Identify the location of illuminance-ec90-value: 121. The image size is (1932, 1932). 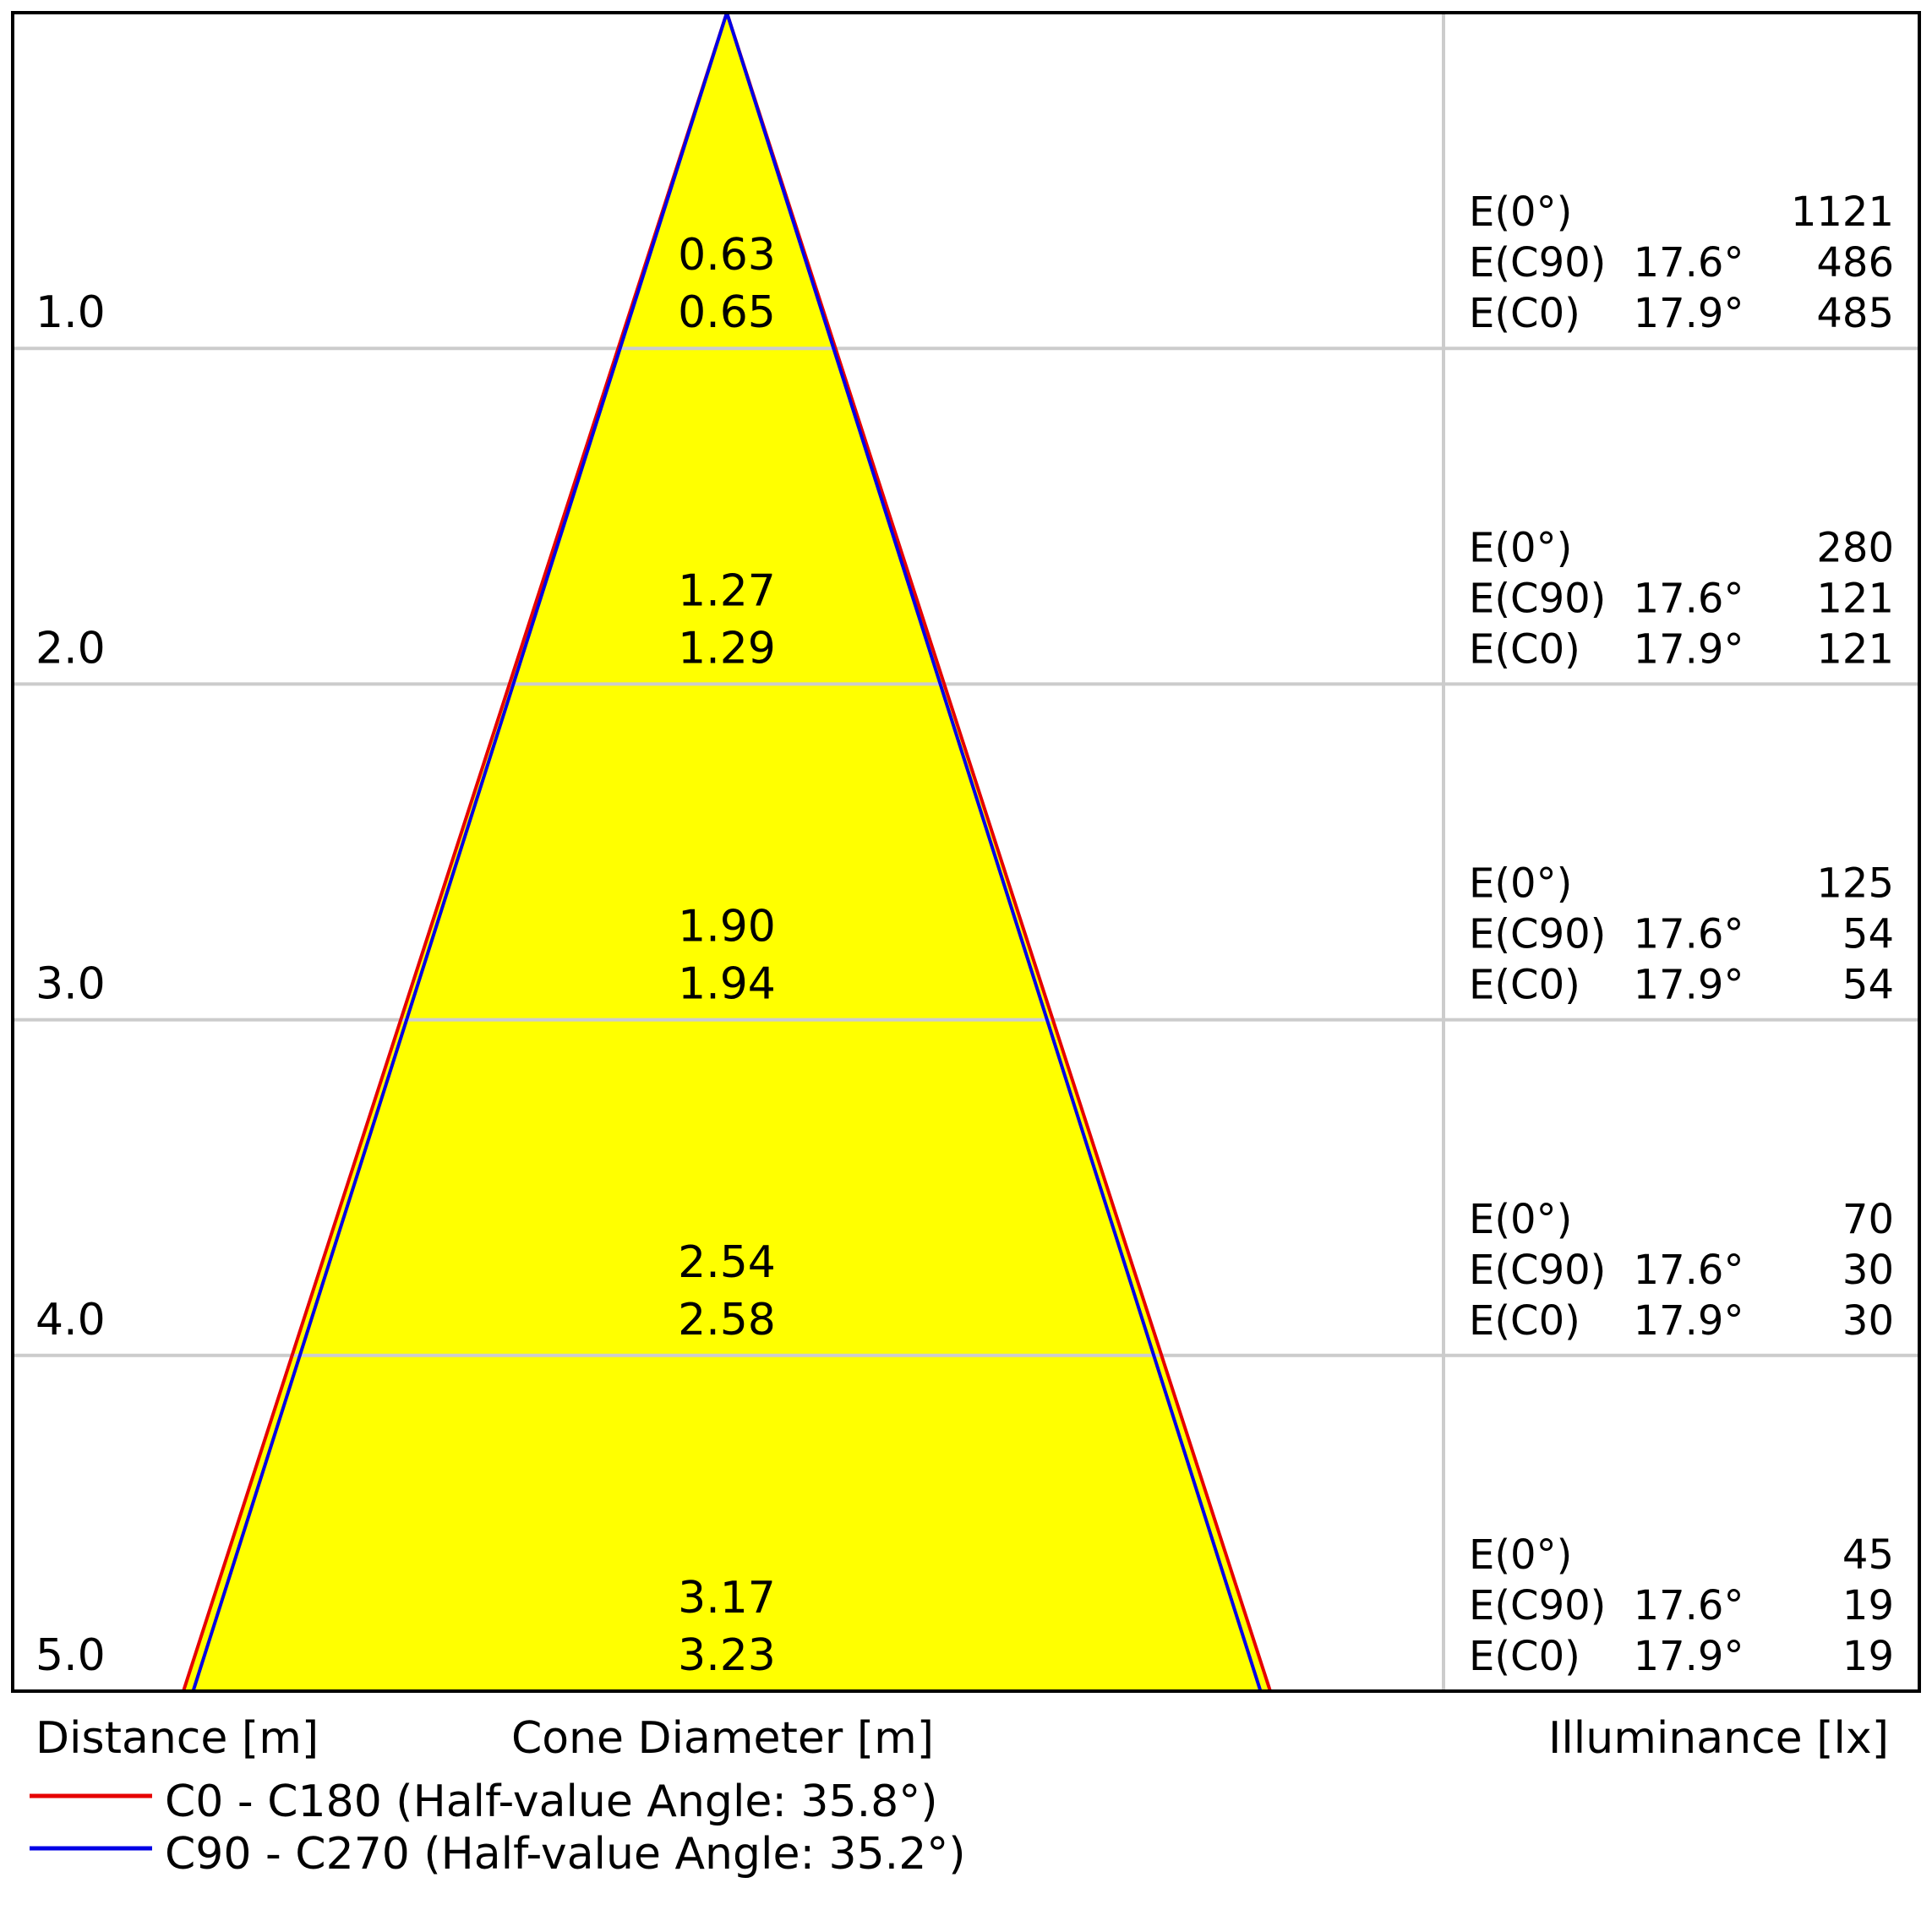
(1855, 598).